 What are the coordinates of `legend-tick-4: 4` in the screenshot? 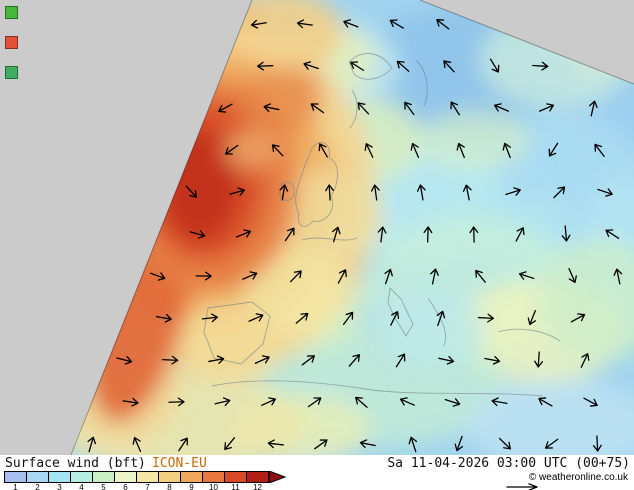 It's located at (81, 486).